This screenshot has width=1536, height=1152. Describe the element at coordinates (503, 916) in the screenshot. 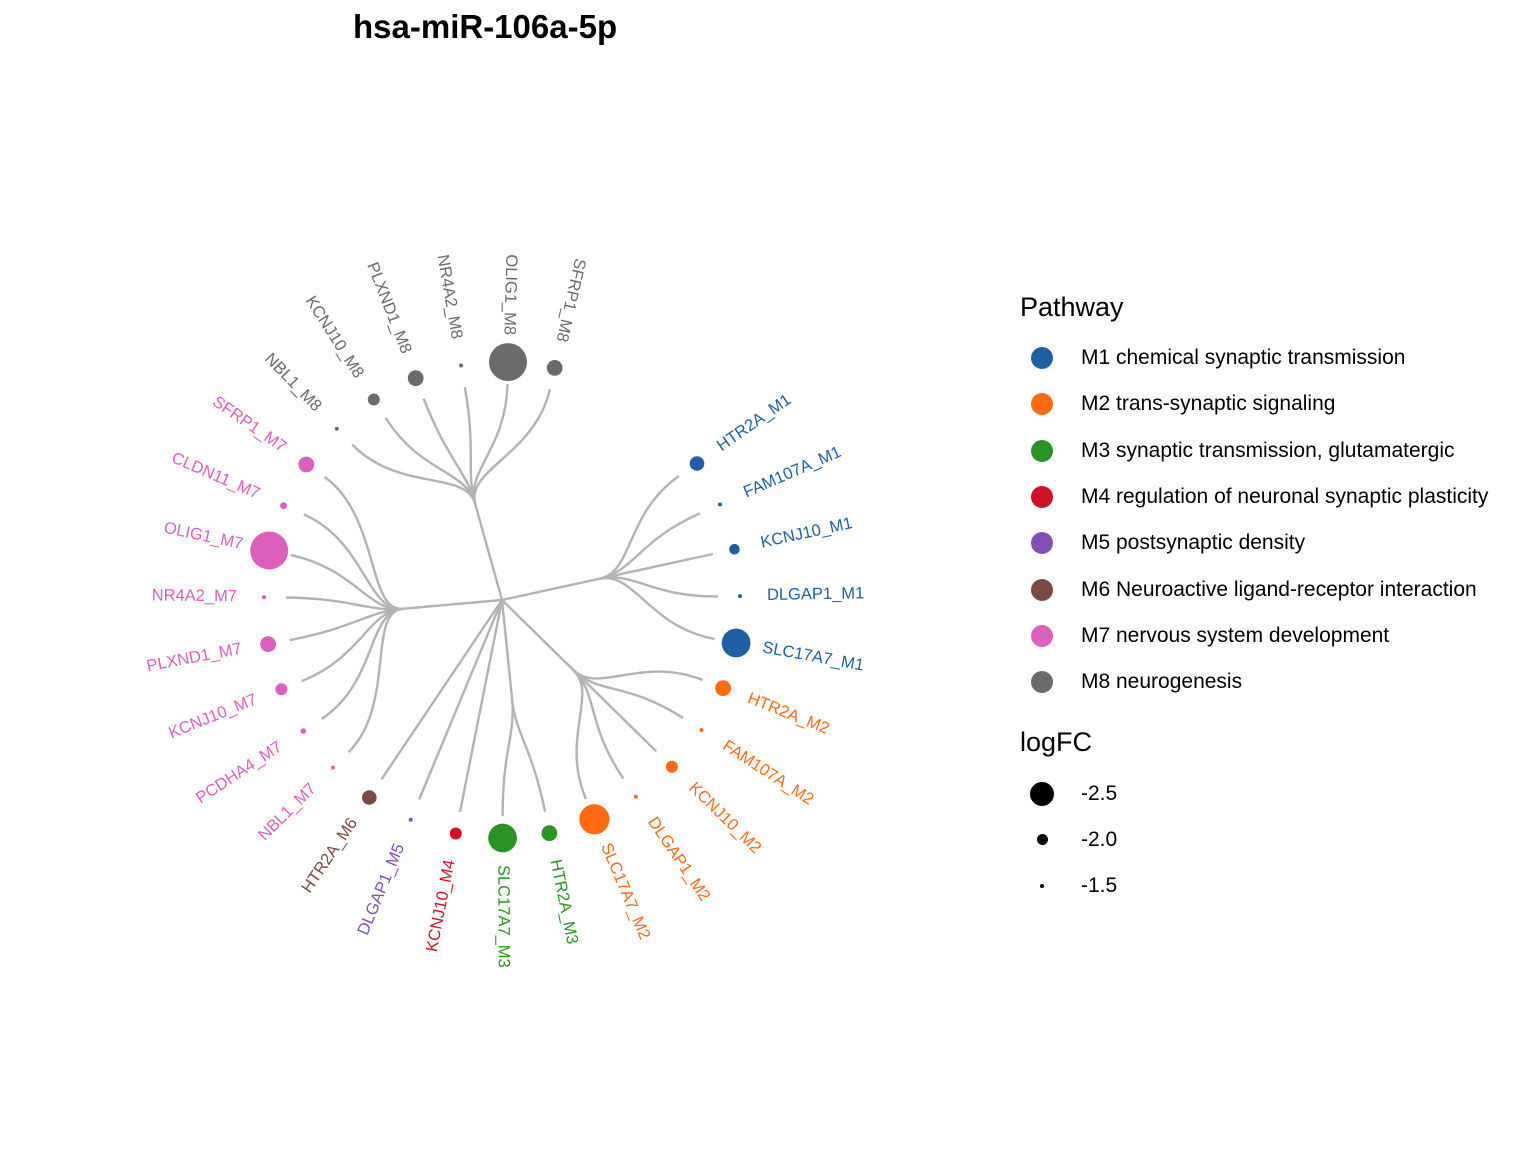

I see `leaf-label-SLC17A7_M3: SLC17A7_M3` at that location.